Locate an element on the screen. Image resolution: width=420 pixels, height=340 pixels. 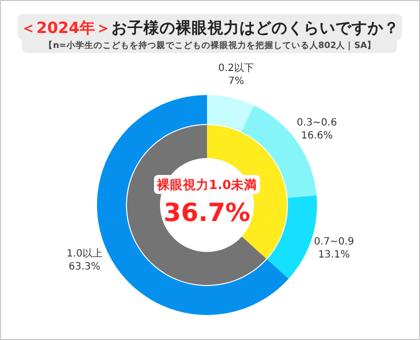
donut-slice is located at coordinates (230, 113).